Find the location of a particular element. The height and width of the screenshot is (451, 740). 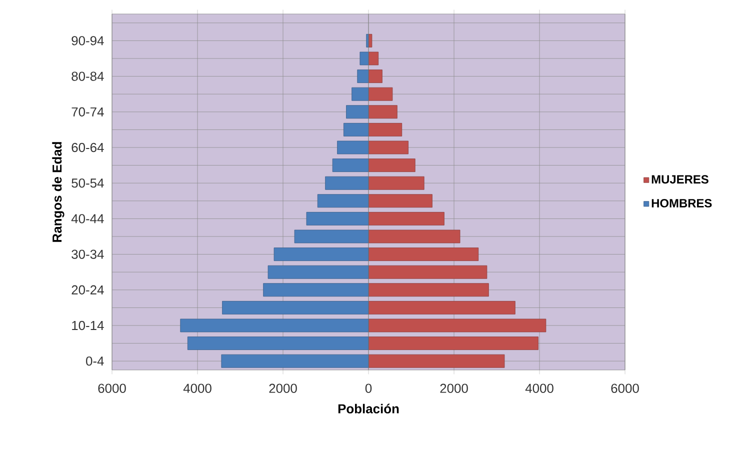

y-tick-label: 40-44 is located at coordinates (87, 219).